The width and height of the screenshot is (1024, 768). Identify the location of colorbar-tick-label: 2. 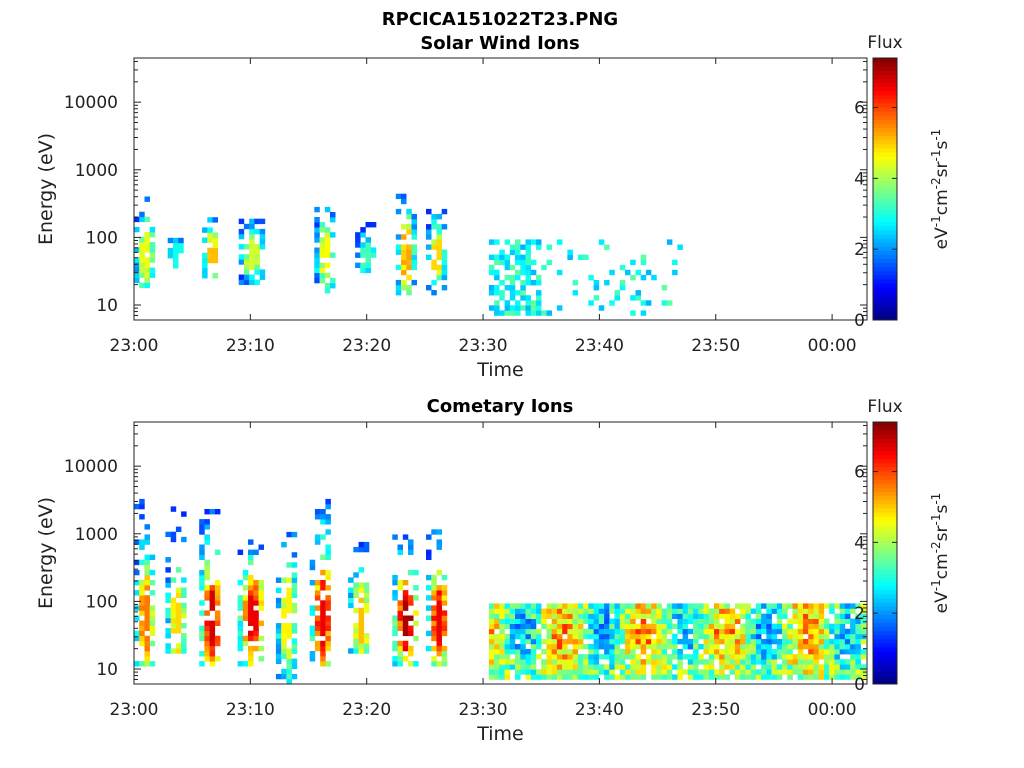
(859, 614).